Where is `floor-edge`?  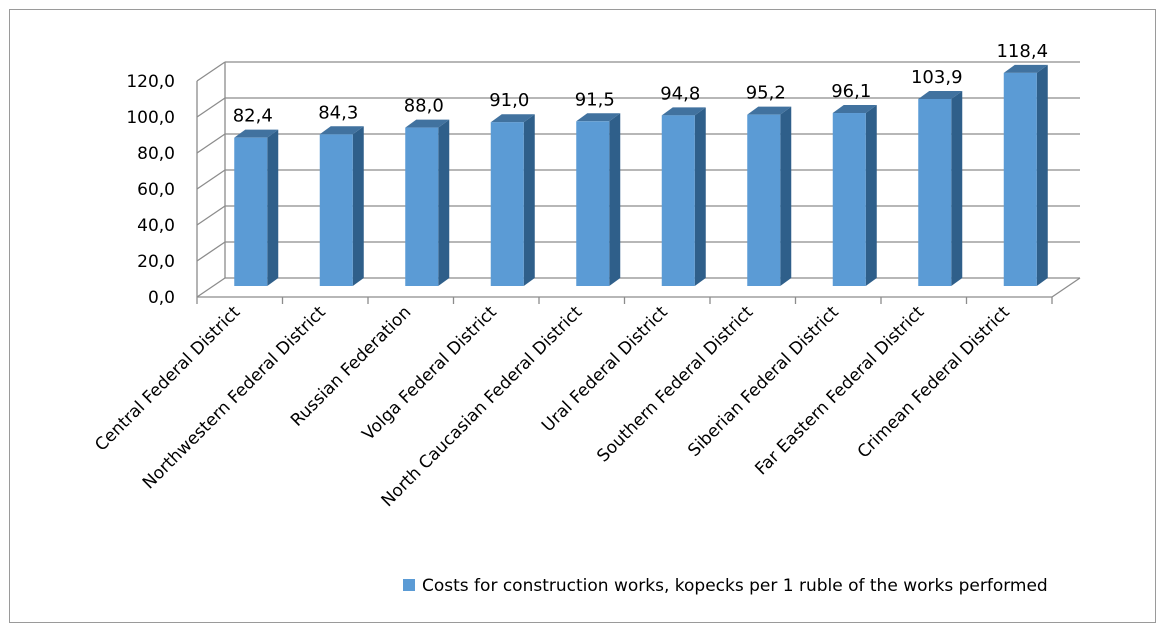 floor-edge is located at coordinates (1066, 287).